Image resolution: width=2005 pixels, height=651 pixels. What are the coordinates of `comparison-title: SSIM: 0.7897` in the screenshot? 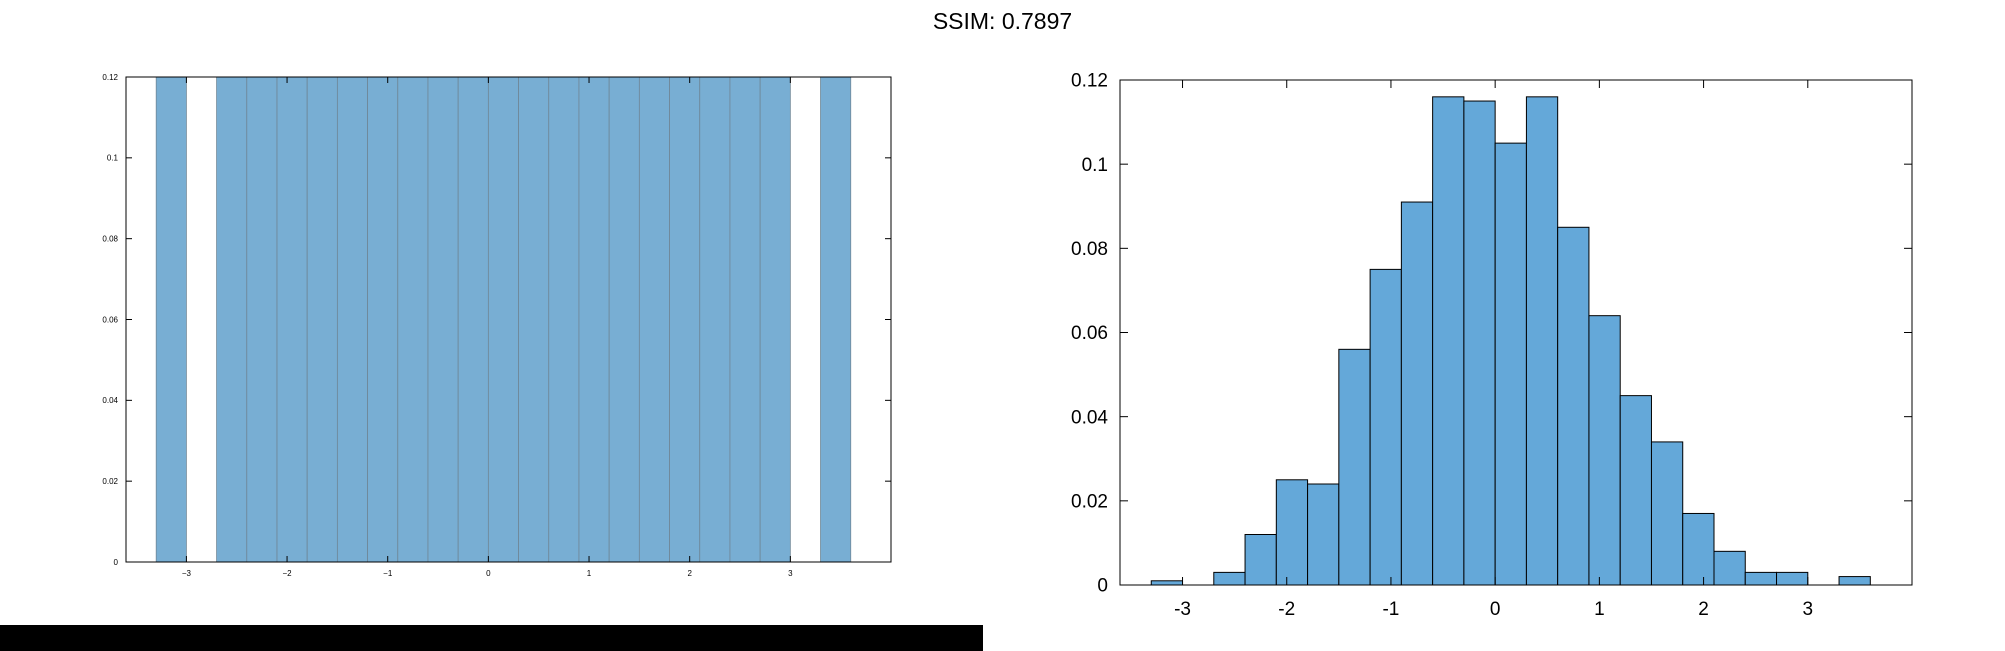 It's located at (1002, 21).